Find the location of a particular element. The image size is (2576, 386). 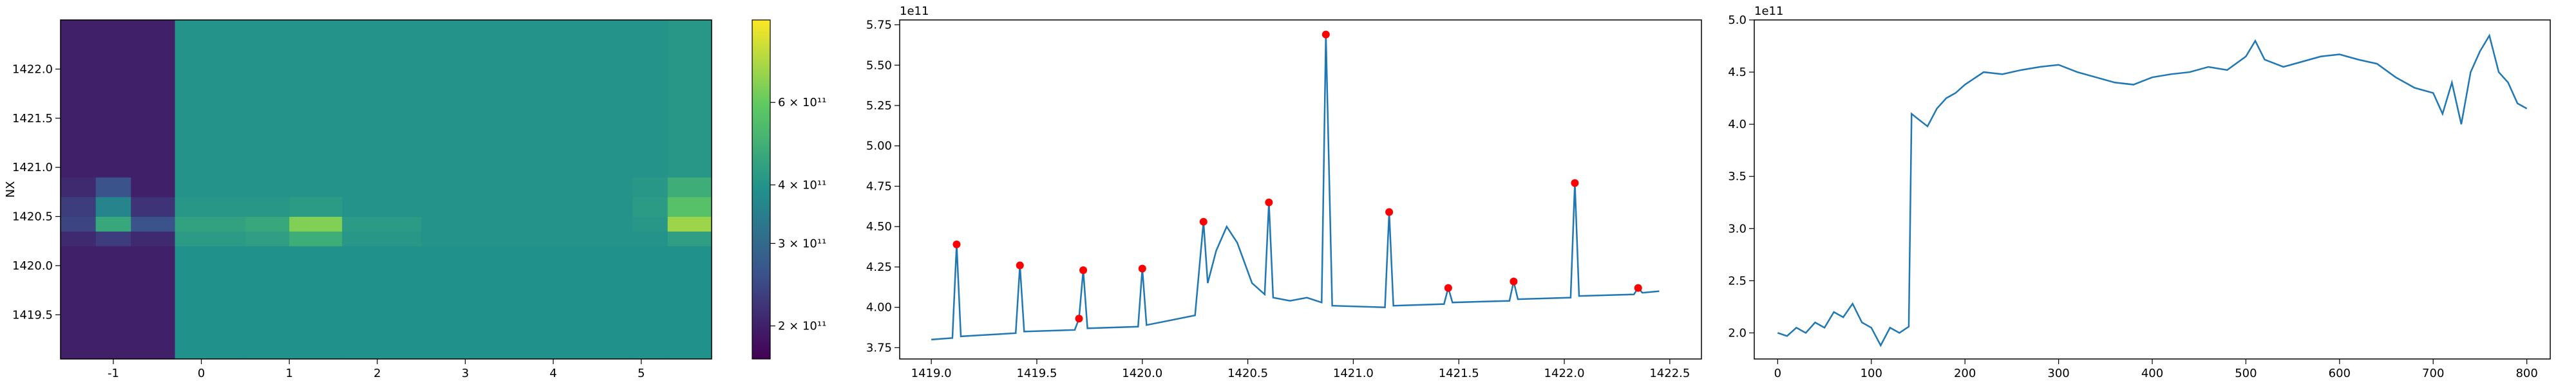

x-tick-label: 1 is located at coordinates (288, 373).